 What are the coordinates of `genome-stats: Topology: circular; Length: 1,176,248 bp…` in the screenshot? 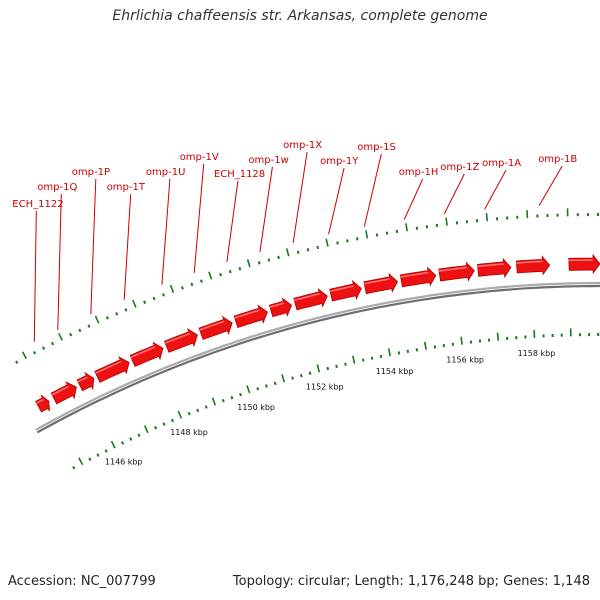 It's located at (411, 581).